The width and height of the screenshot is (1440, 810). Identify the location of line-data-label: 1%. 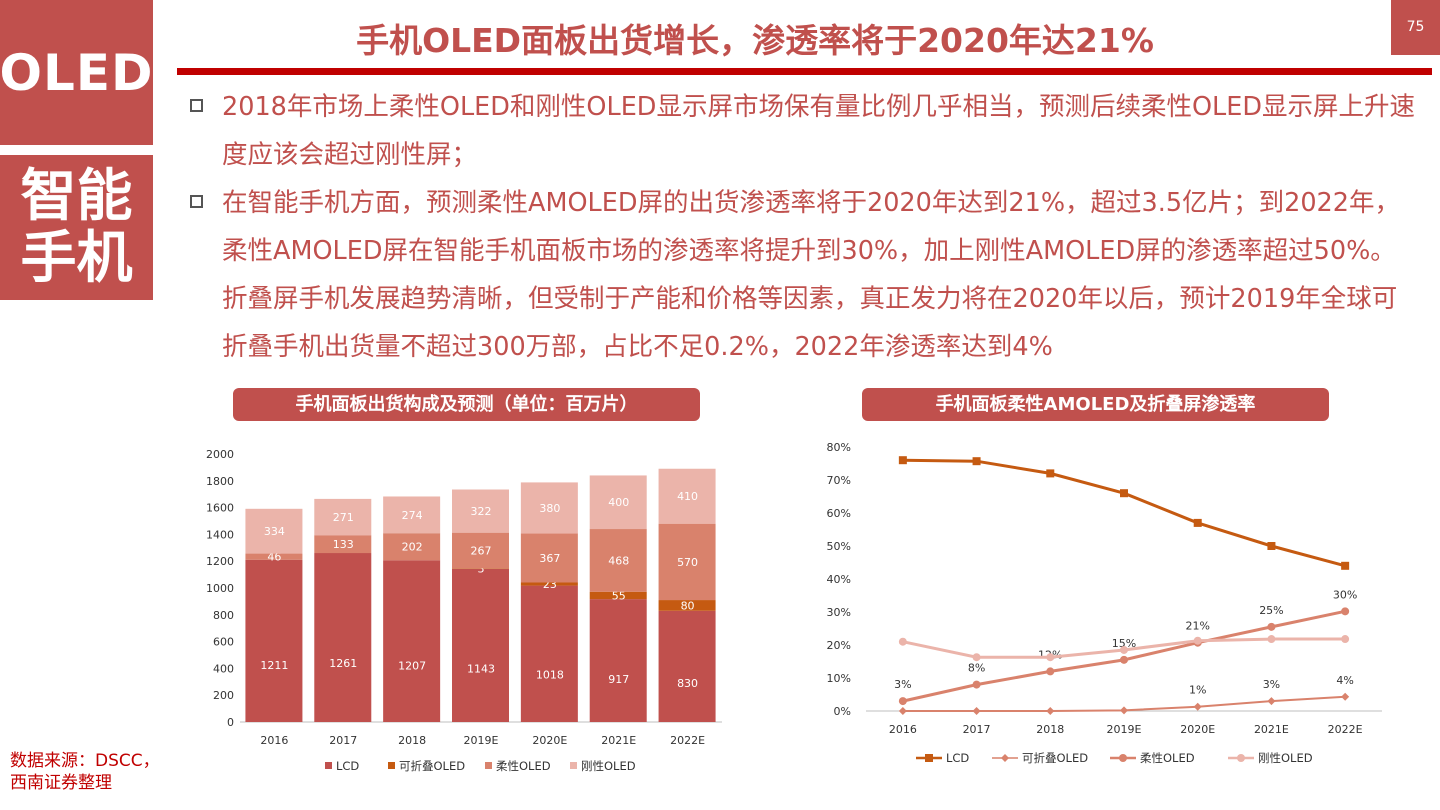
(1197, 690).